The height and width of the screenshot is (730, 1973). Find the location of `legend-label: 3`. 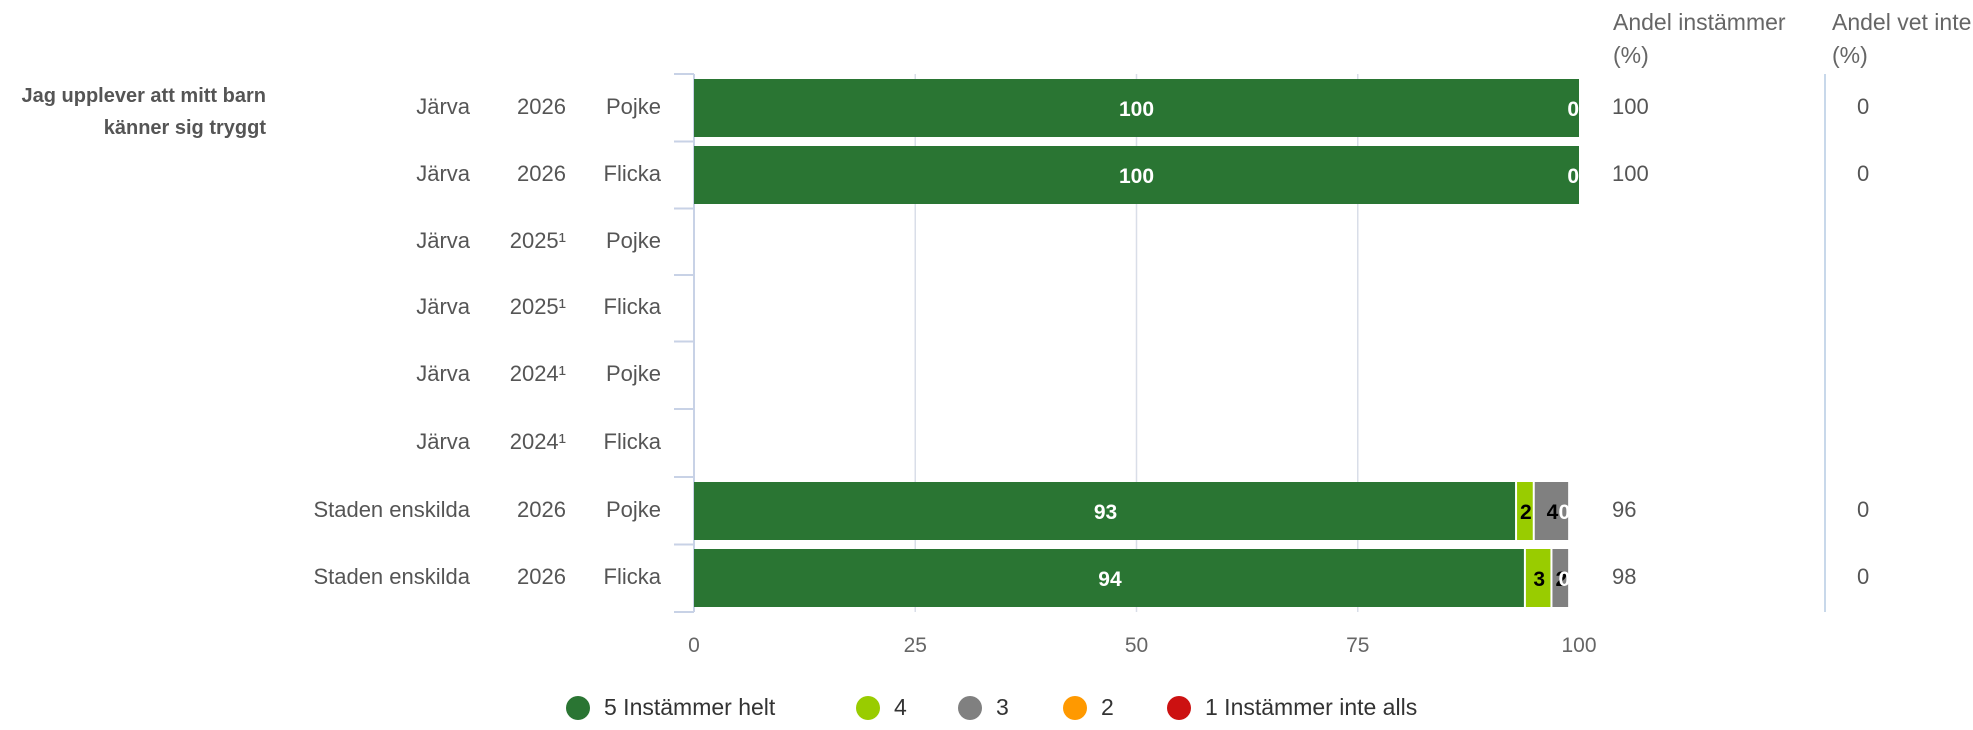

legend-label: 3 is located at coordinates (1002, 707).